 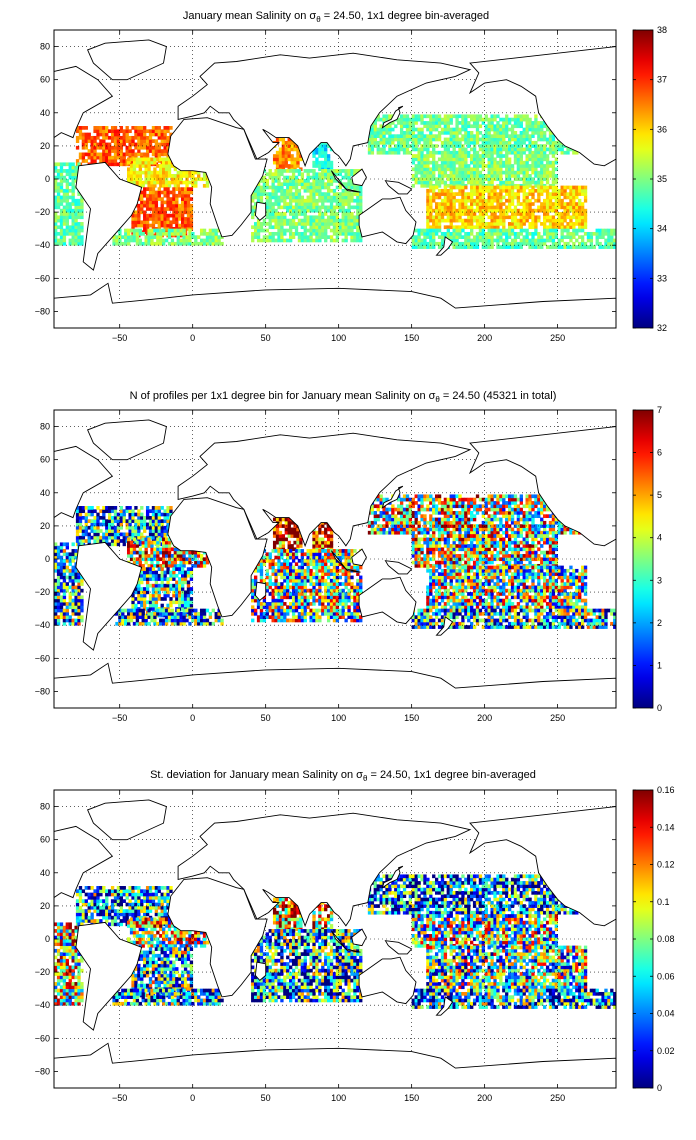 What do you see at coordinates (542, 106) in the screenshot?
I see `landmass-north-america-east-of-dateline-` at bounding box center [542, 106].